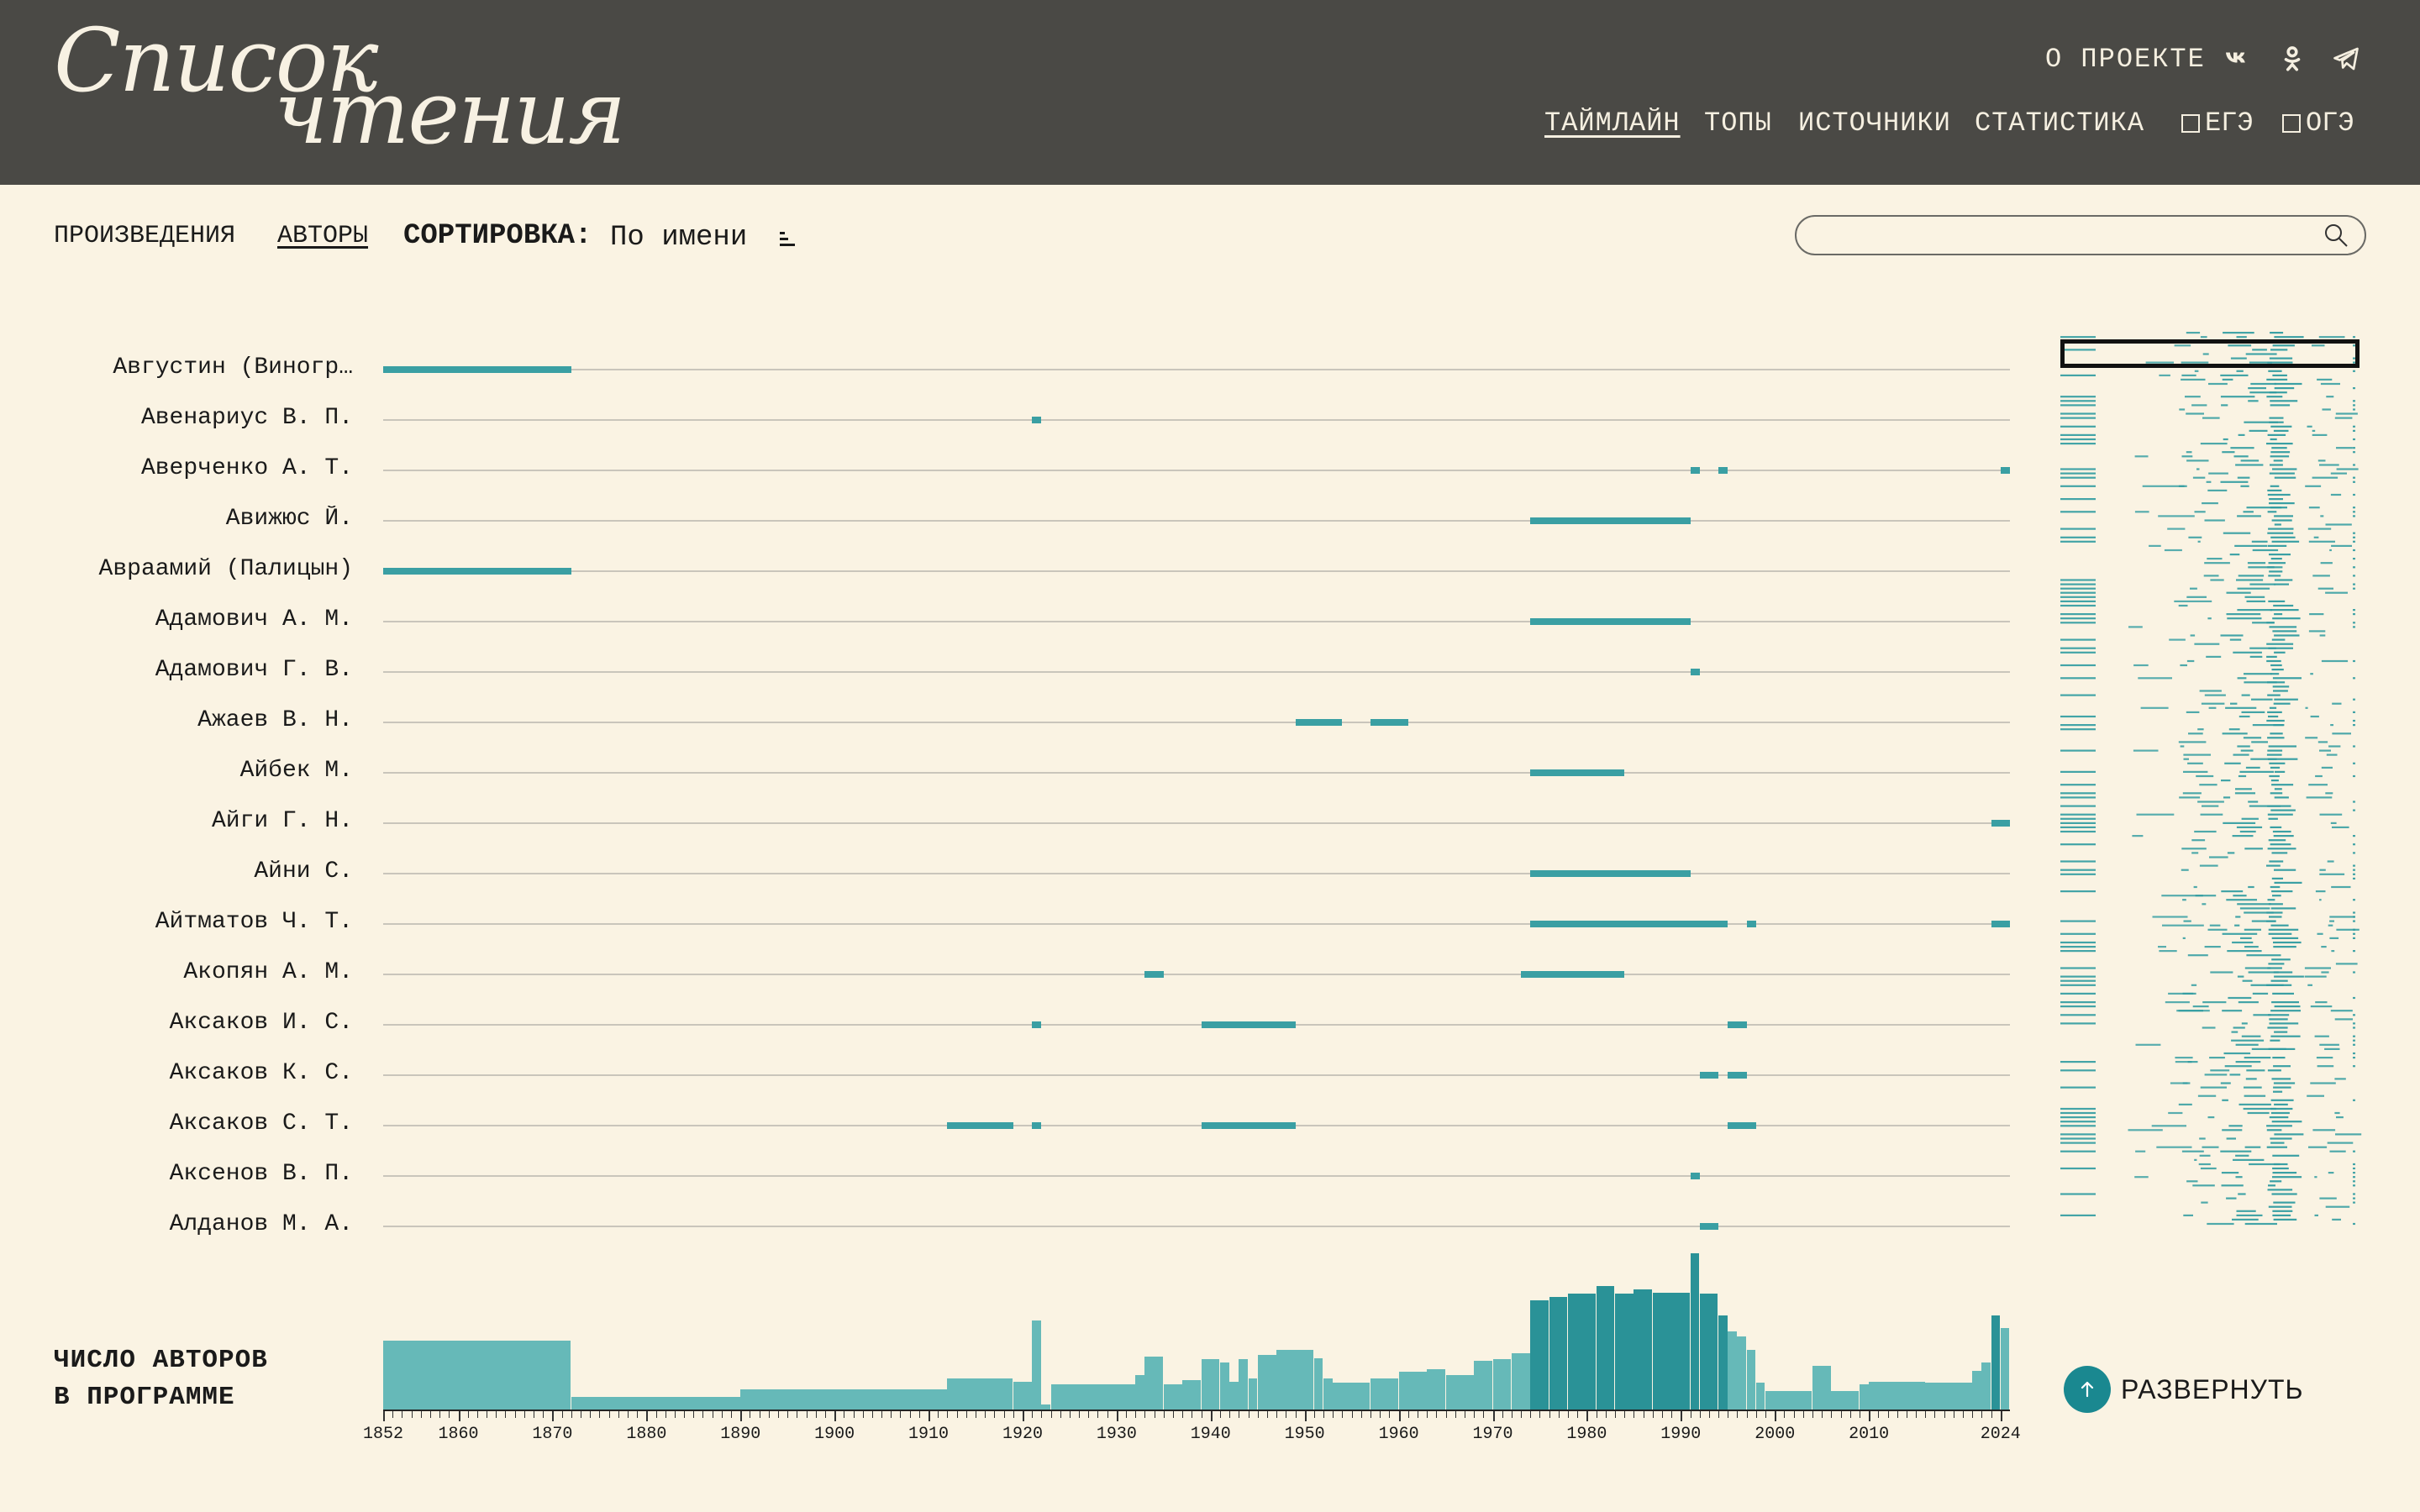 The image size is (2420, 1512). What do you see at coordinates (2217, 123) in the screenshot?
I see `filter-ege-checkbox: ЕГЭ` at bounding box center [2217, 123].